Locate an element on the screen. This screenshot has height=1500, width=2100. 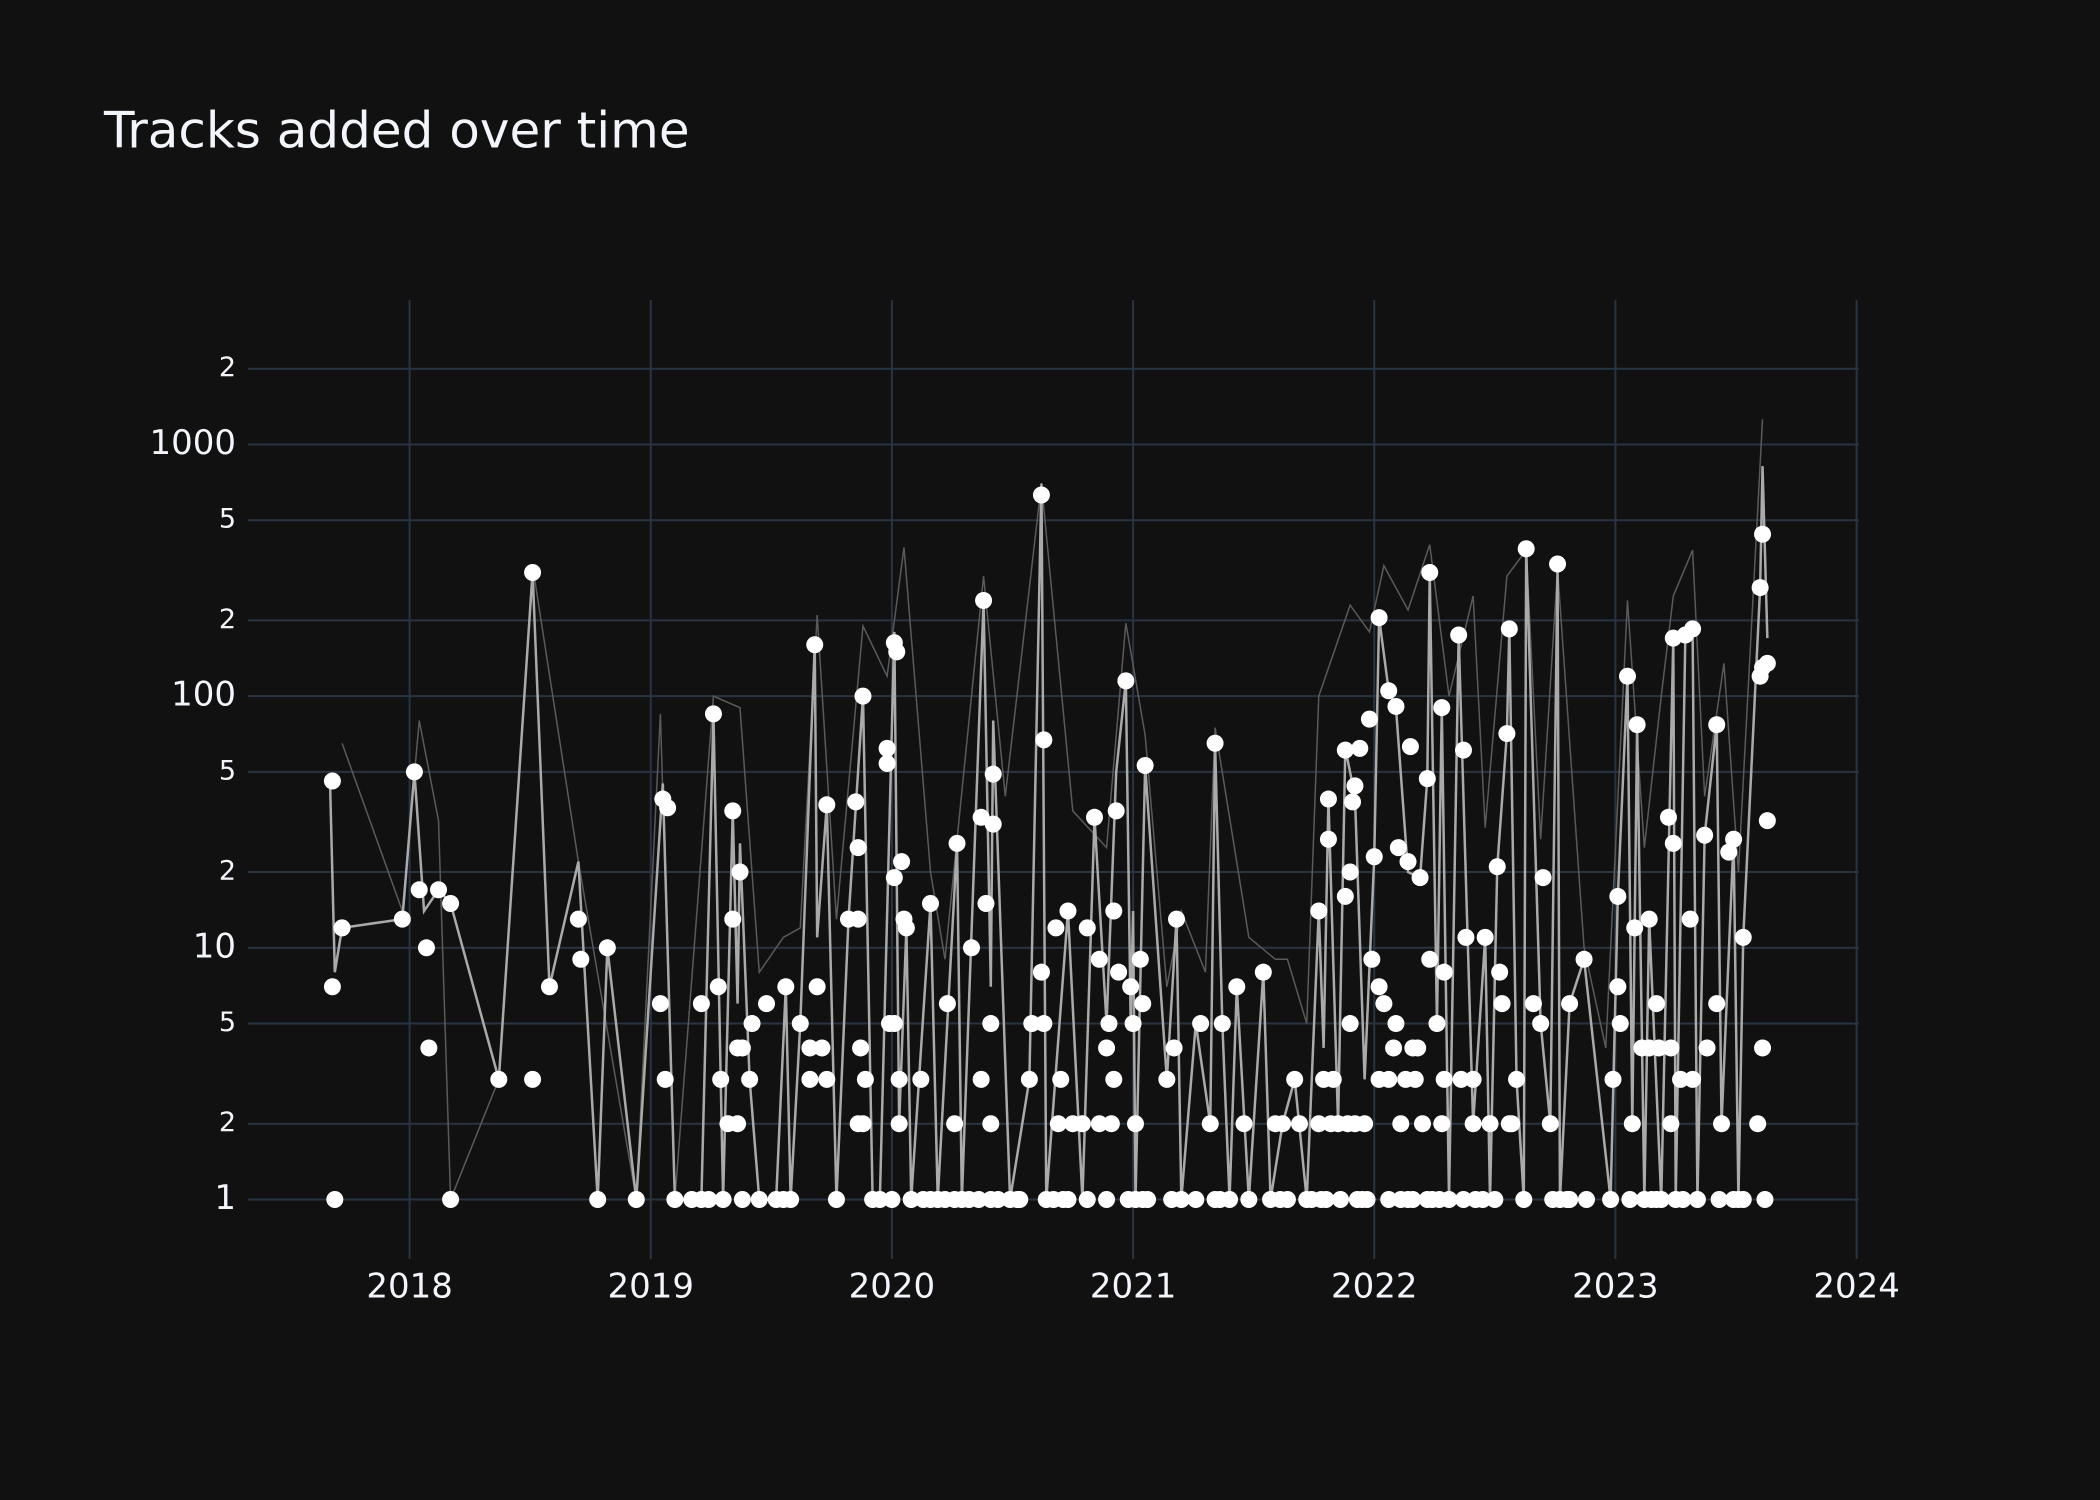
x-tick-label: 2021 is located at coordinates (1133, 1287).